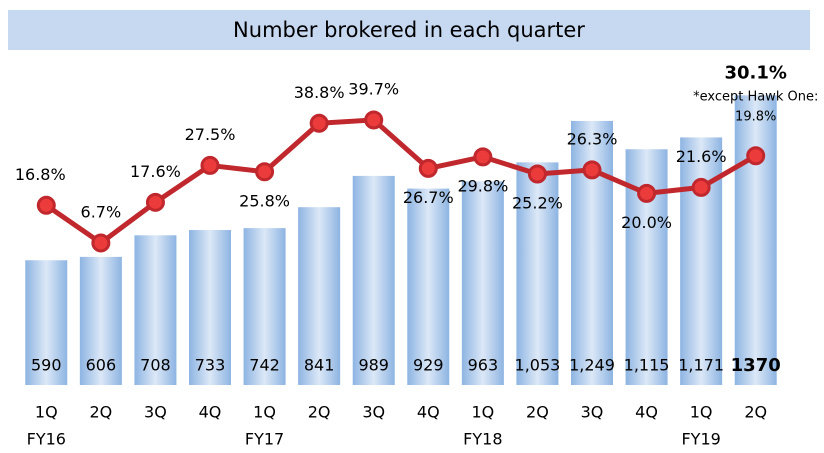 This screenshot has height=453, width=824. Describe the element at coordinates (755, 97) in the screenshot. I see `annotation: *except Hawk One:` at that location.